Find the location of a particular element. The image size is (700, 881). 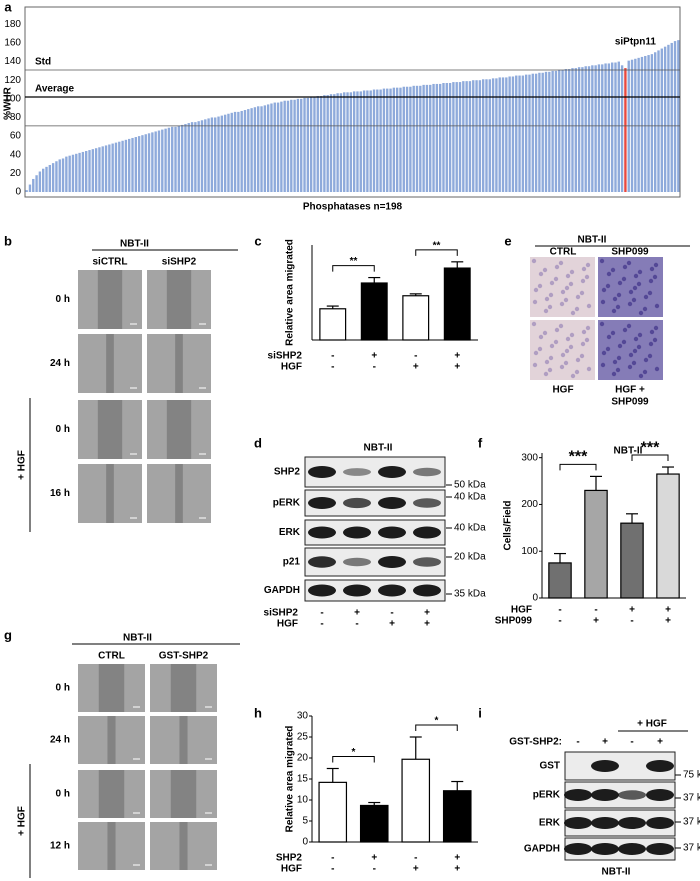

reference-label: Average is located at coordinates (55, 89).